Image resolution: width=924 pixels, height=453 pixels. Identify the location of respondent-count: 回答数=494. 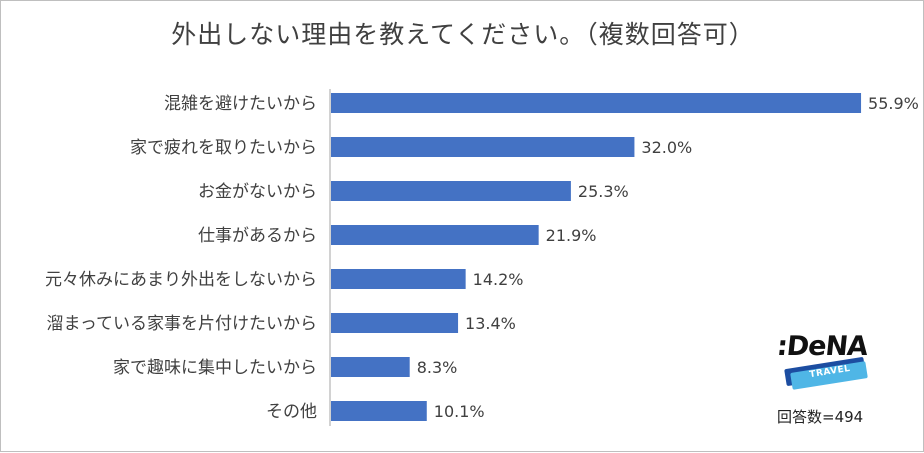
(820, 417).